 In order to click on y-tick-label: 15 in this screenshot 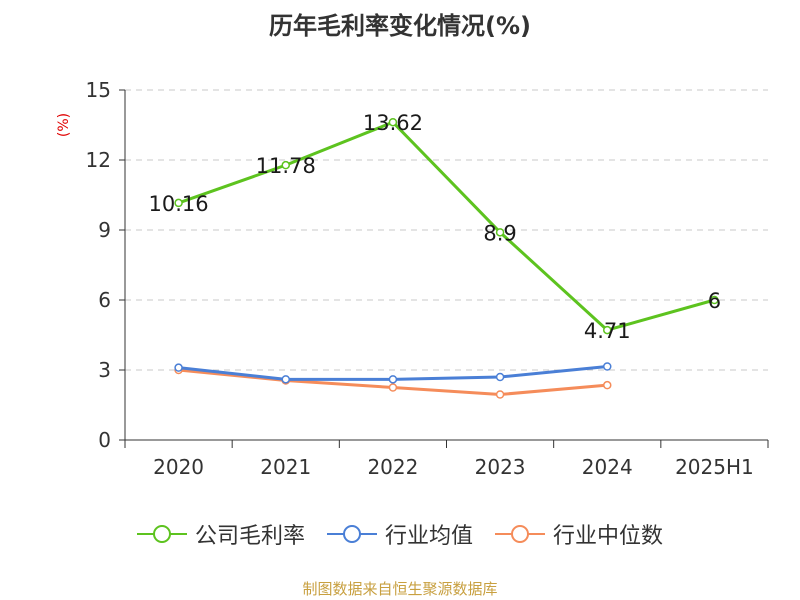, I will do `click(98, 90)`.